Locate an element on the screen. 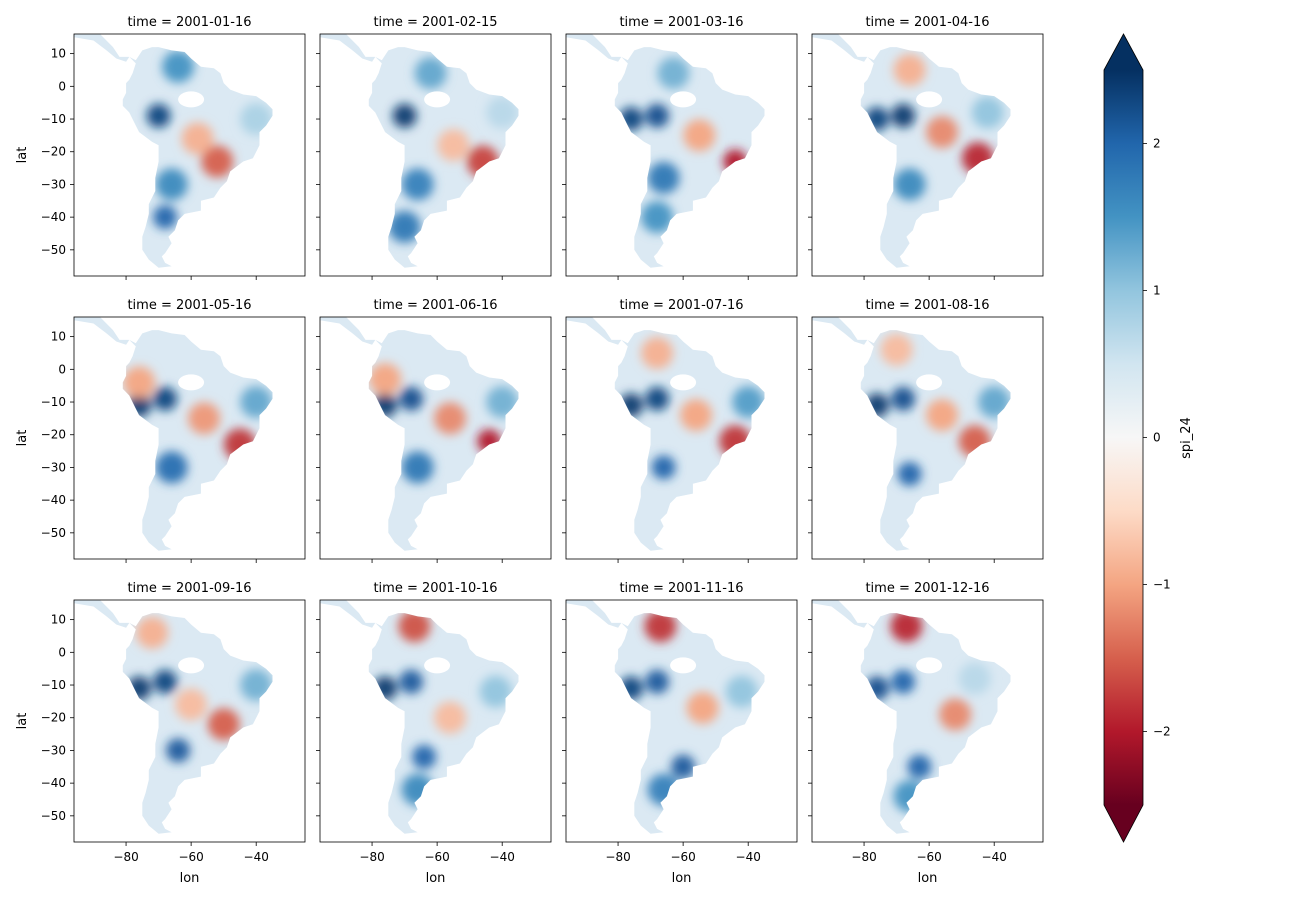  panel-2001-12-16: time = 2001-12-16 −80 −60 −40 lon is located at coordinates (926, 733).